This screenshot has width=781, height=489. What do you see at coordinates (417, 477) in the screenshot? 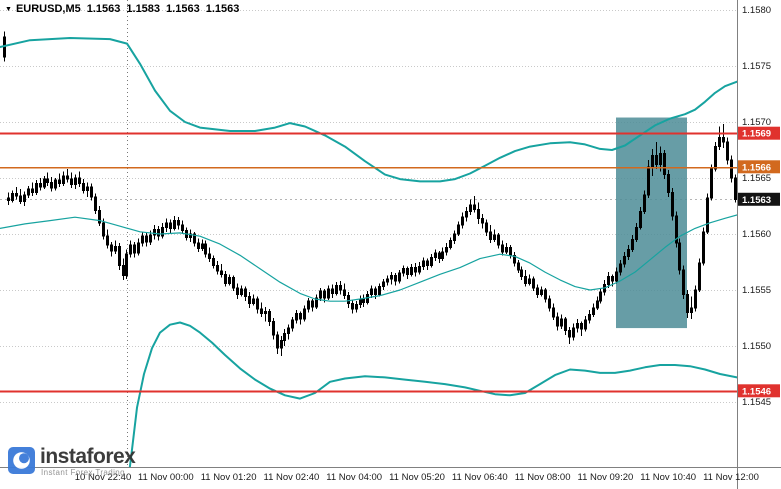
I see `time-axis-label: 11 Nov 05:20` at bounding box center [417, 477].